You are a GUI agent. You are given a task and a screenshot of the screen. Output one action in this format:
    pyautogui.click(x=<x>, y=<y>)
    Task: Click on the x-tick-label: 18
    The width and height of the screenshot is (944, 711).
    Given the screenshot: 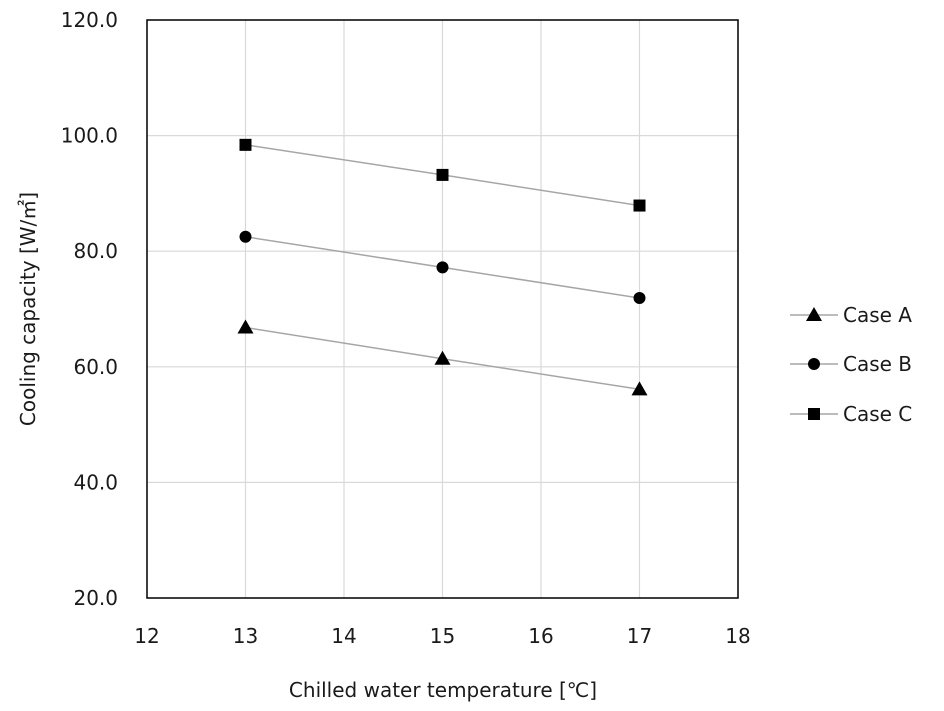 What is the action you would take?
    pyautogui.click(x=737, y=636)
    